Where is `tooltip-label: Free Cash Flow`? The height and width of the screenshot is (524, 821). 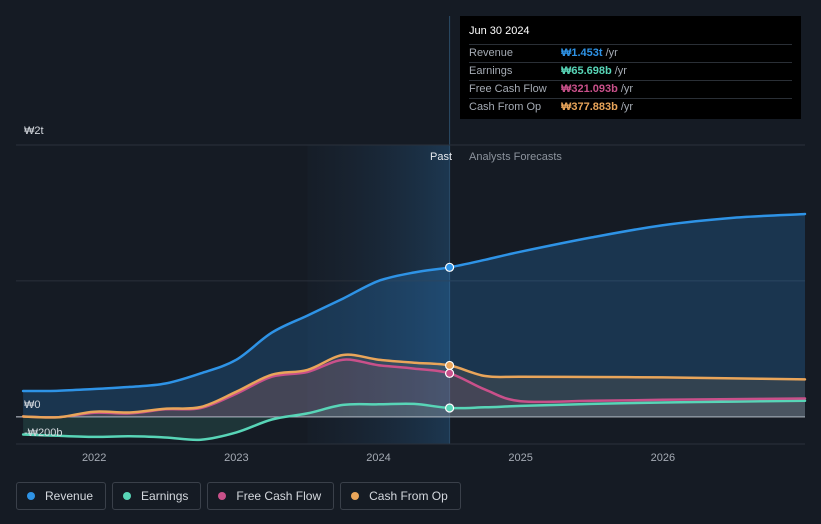
tooltip-label: Free Cash Flow is located at coordinates (508, 89).